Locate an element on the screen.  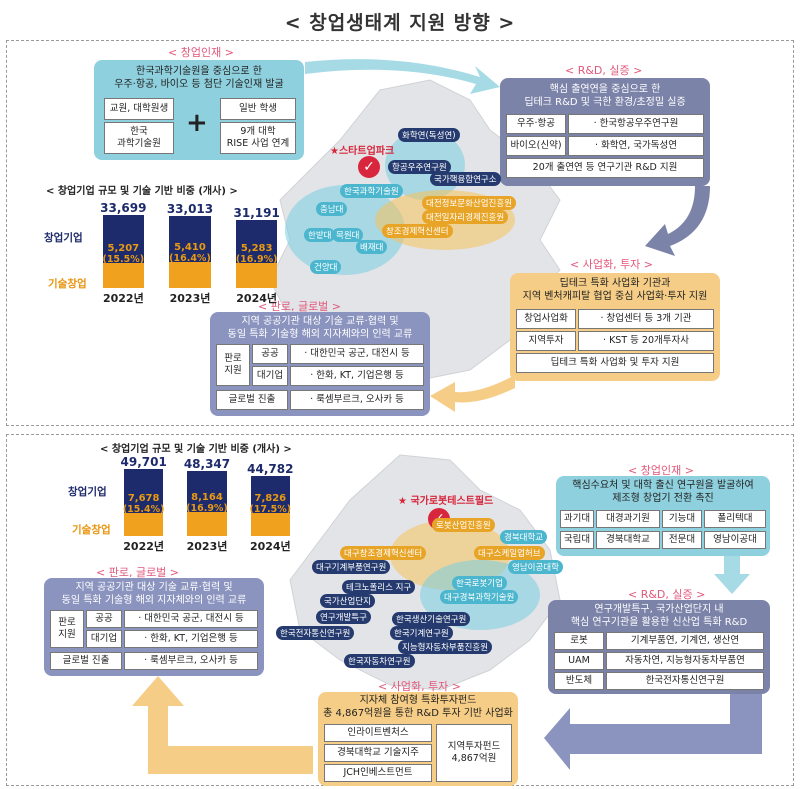
bar-percent-label: (17.5%) is located at coordinates (270, 509).